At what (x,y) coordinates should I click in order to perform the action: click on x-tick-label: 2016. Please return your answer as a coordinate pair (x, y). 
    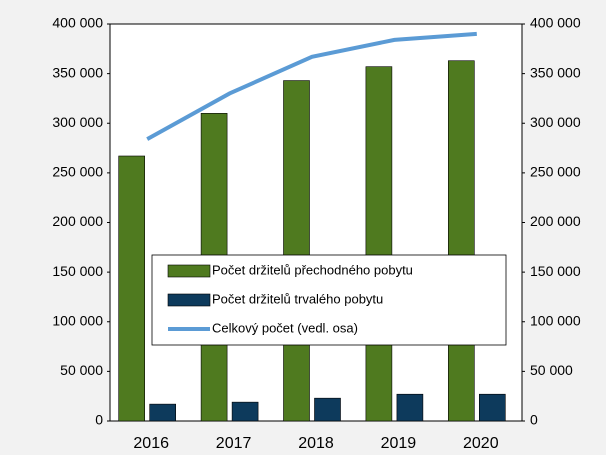
    Looking at the image, I should click on (151, 443).